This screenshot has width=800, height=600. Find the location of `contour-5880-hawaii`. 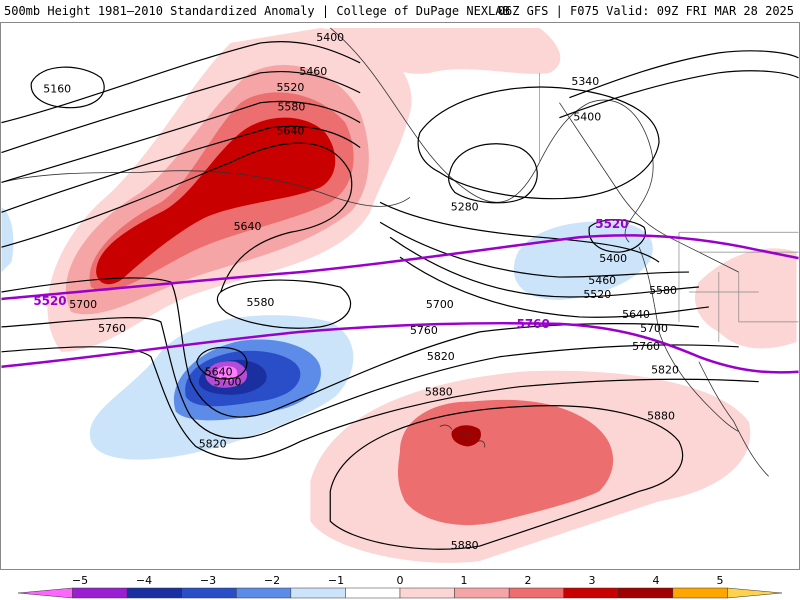

contour-5880-hawaii is located at coordinates (506, 477).